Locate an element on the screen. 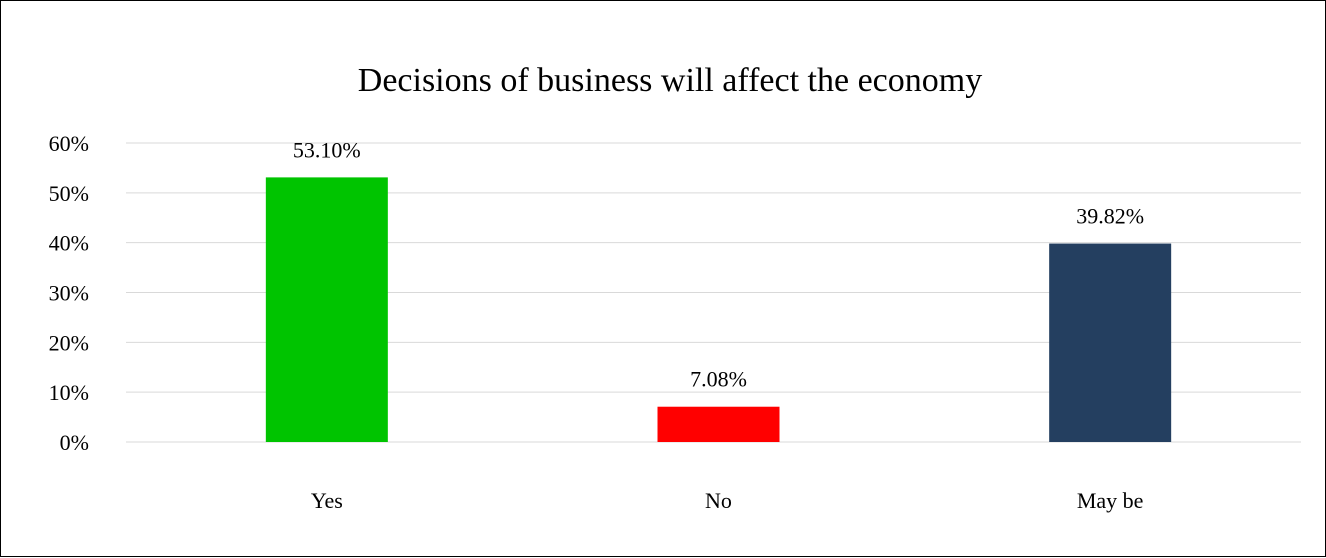 Image resolution: width=1326 pixels, height=558 pixels. category-label: Yes is located at coordinates (327, 500).